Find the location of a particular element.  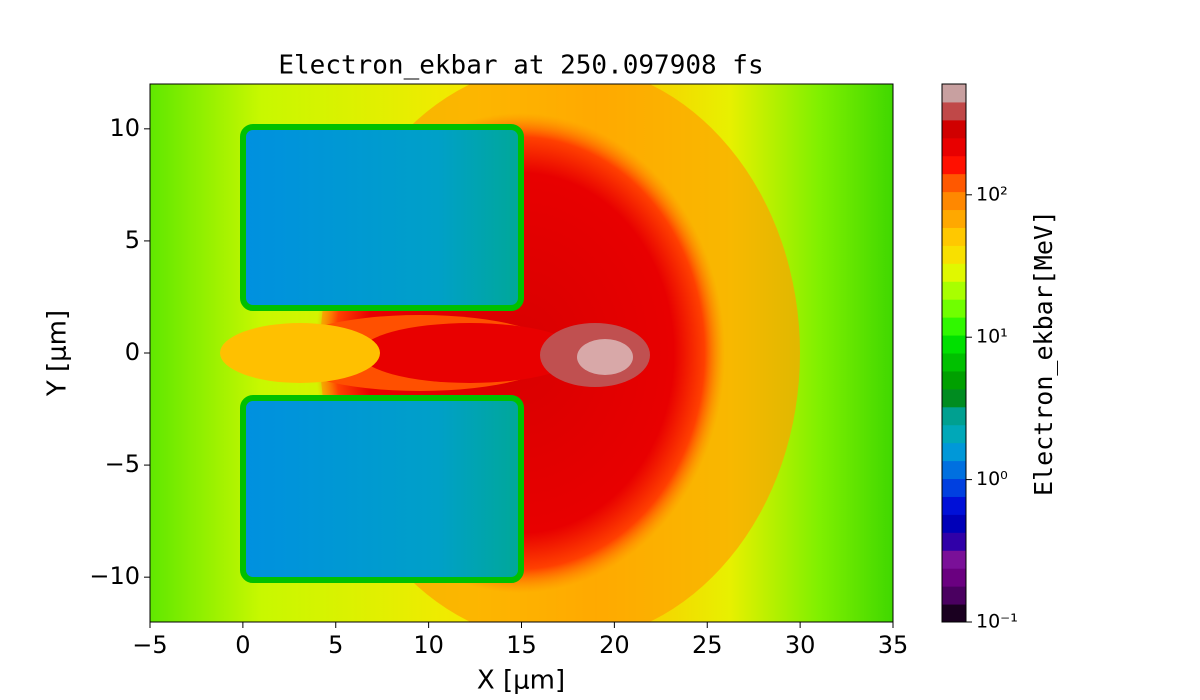

colorbar-label: Electron_ekbar[MeV] is located at coordinates (1043, 353).